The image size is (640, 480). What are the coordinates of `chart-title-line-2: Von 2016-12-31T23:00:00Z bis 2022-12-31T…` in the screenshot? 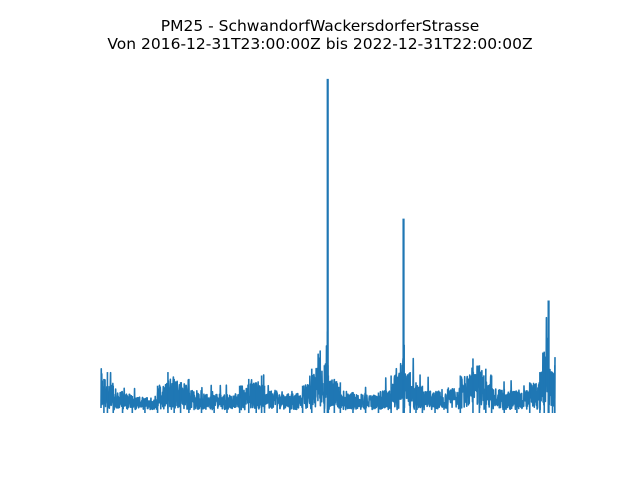 It's located at (320, 44).